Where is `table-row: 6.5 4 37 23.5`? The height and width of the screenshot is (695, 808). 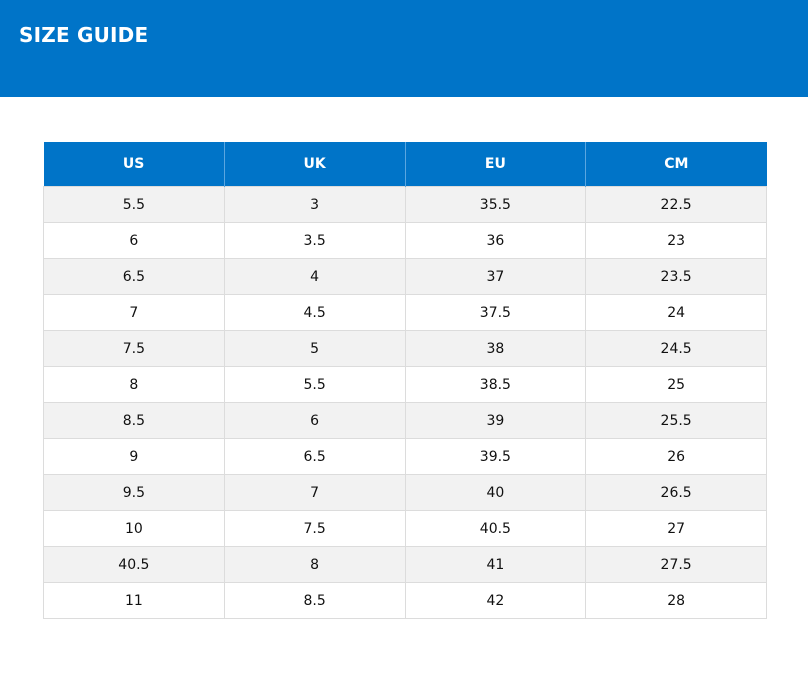 table-row: 6.5 4 37 23.5 is located at coordinates (405, 276).